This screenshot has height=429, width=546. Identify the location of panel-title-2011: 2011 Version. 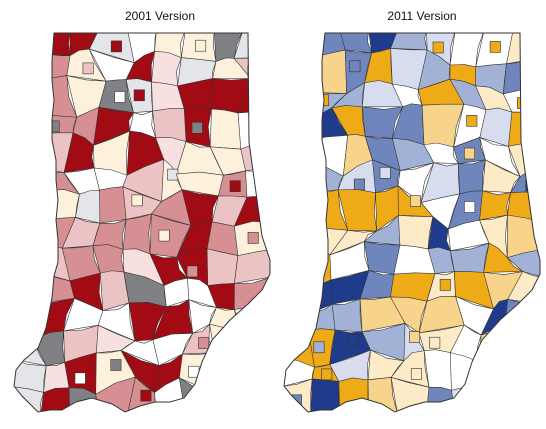
(422, 16).